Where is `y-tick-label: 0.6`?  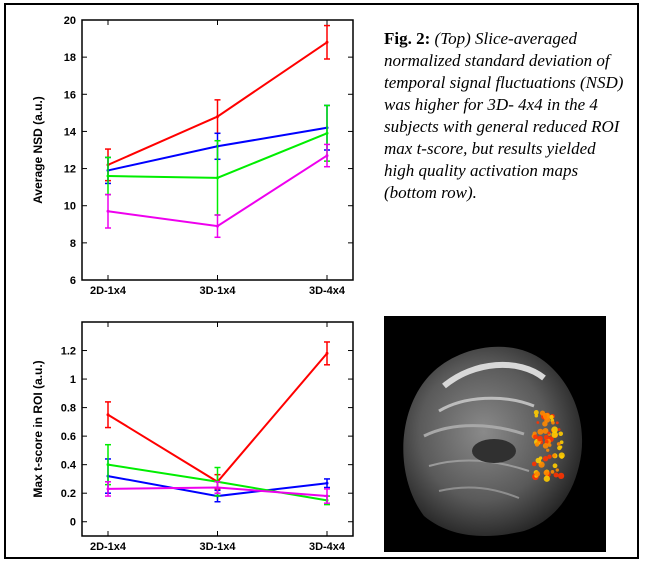
y-tick-label: 0.6 is located at coordinates (68, 437).